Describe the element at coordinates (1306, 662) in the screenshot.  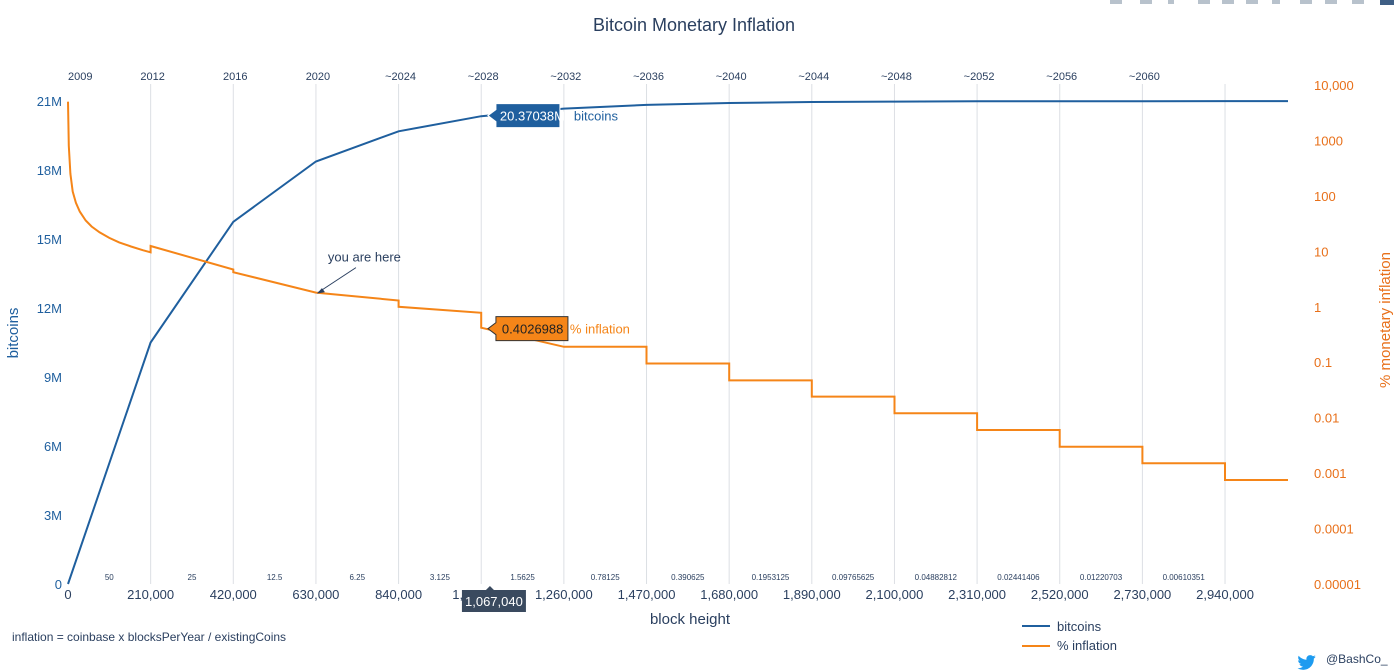
I see `twitter-icon` at that location.